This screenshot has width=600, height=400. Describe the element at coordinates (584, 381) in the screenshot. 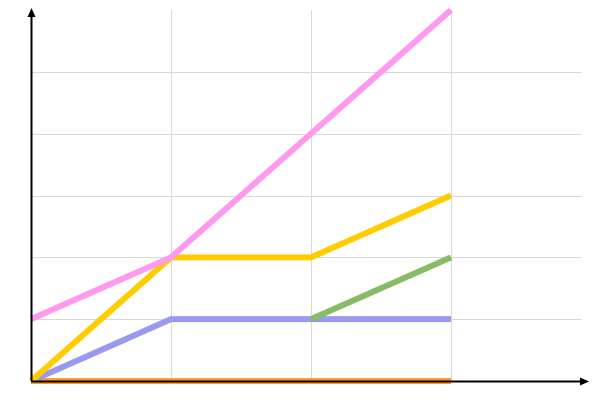

I see `x-axis-arrow-icon` at that location.